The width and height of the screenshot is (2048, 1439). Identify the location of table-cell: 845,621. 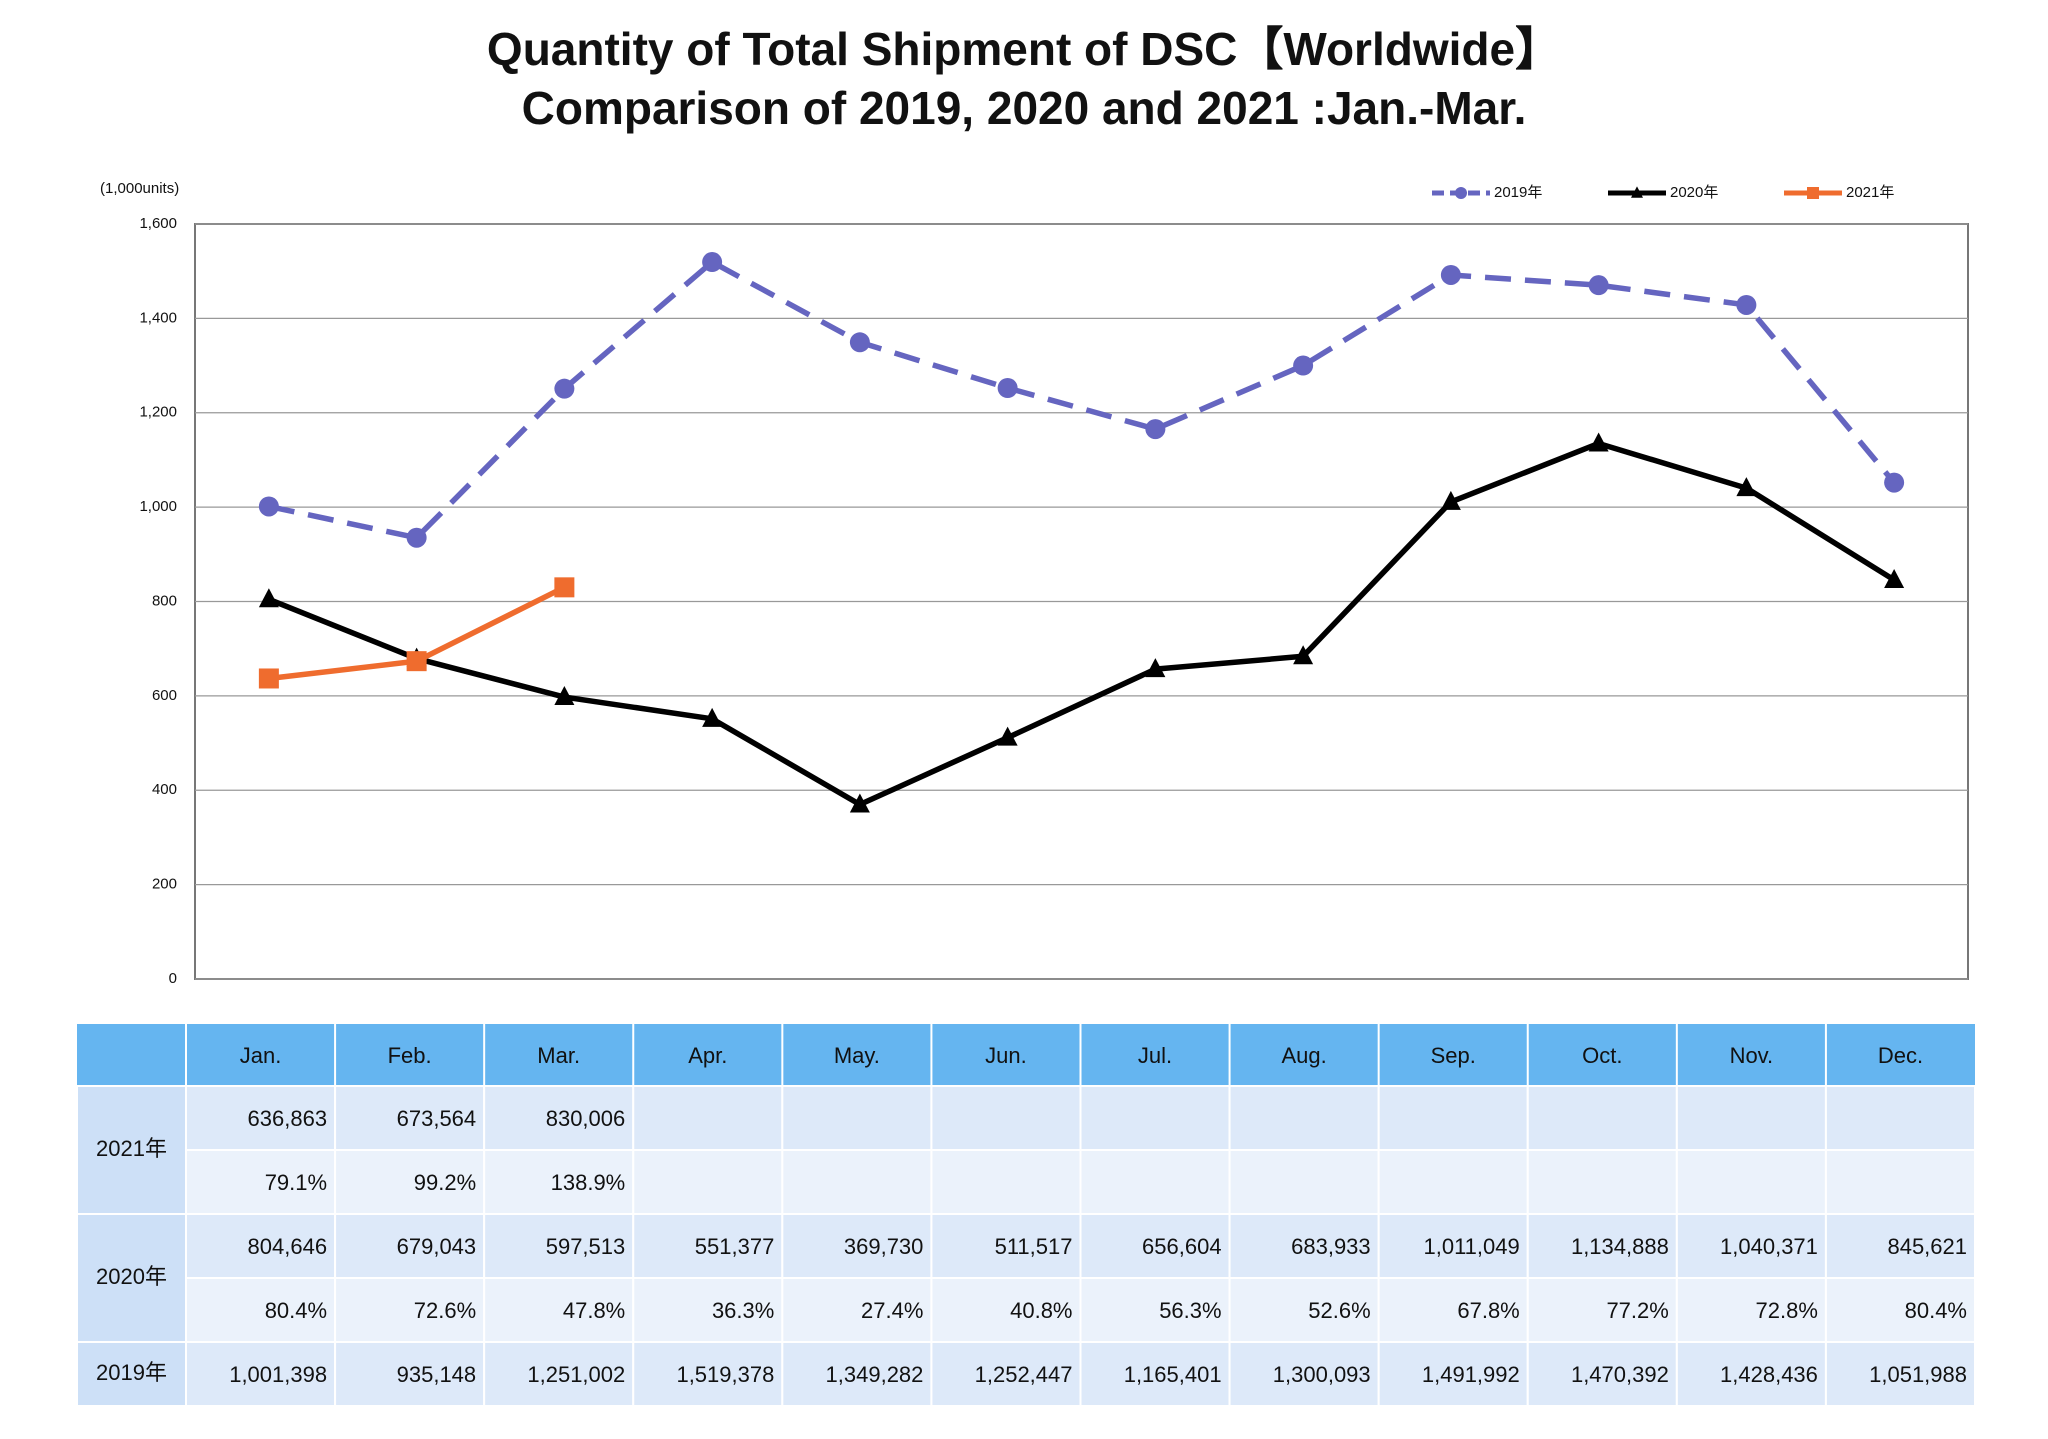
(1927, 1246).